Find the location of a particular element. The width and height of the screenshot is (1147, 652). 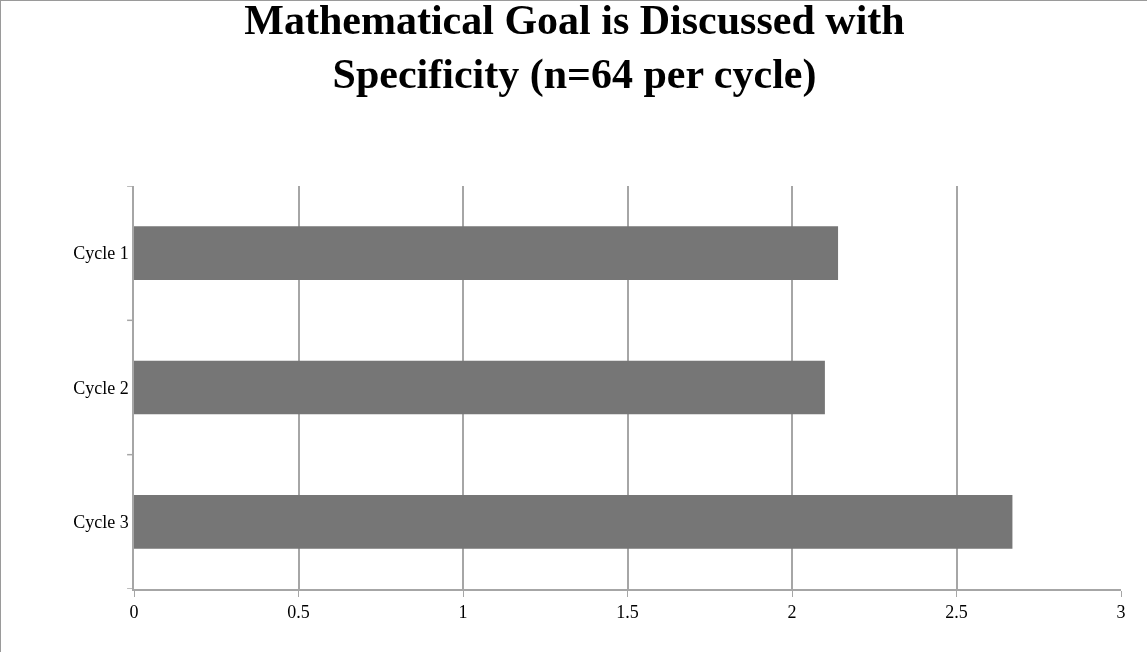

x-tick-label: 0 is located at coordinates (134, 612).